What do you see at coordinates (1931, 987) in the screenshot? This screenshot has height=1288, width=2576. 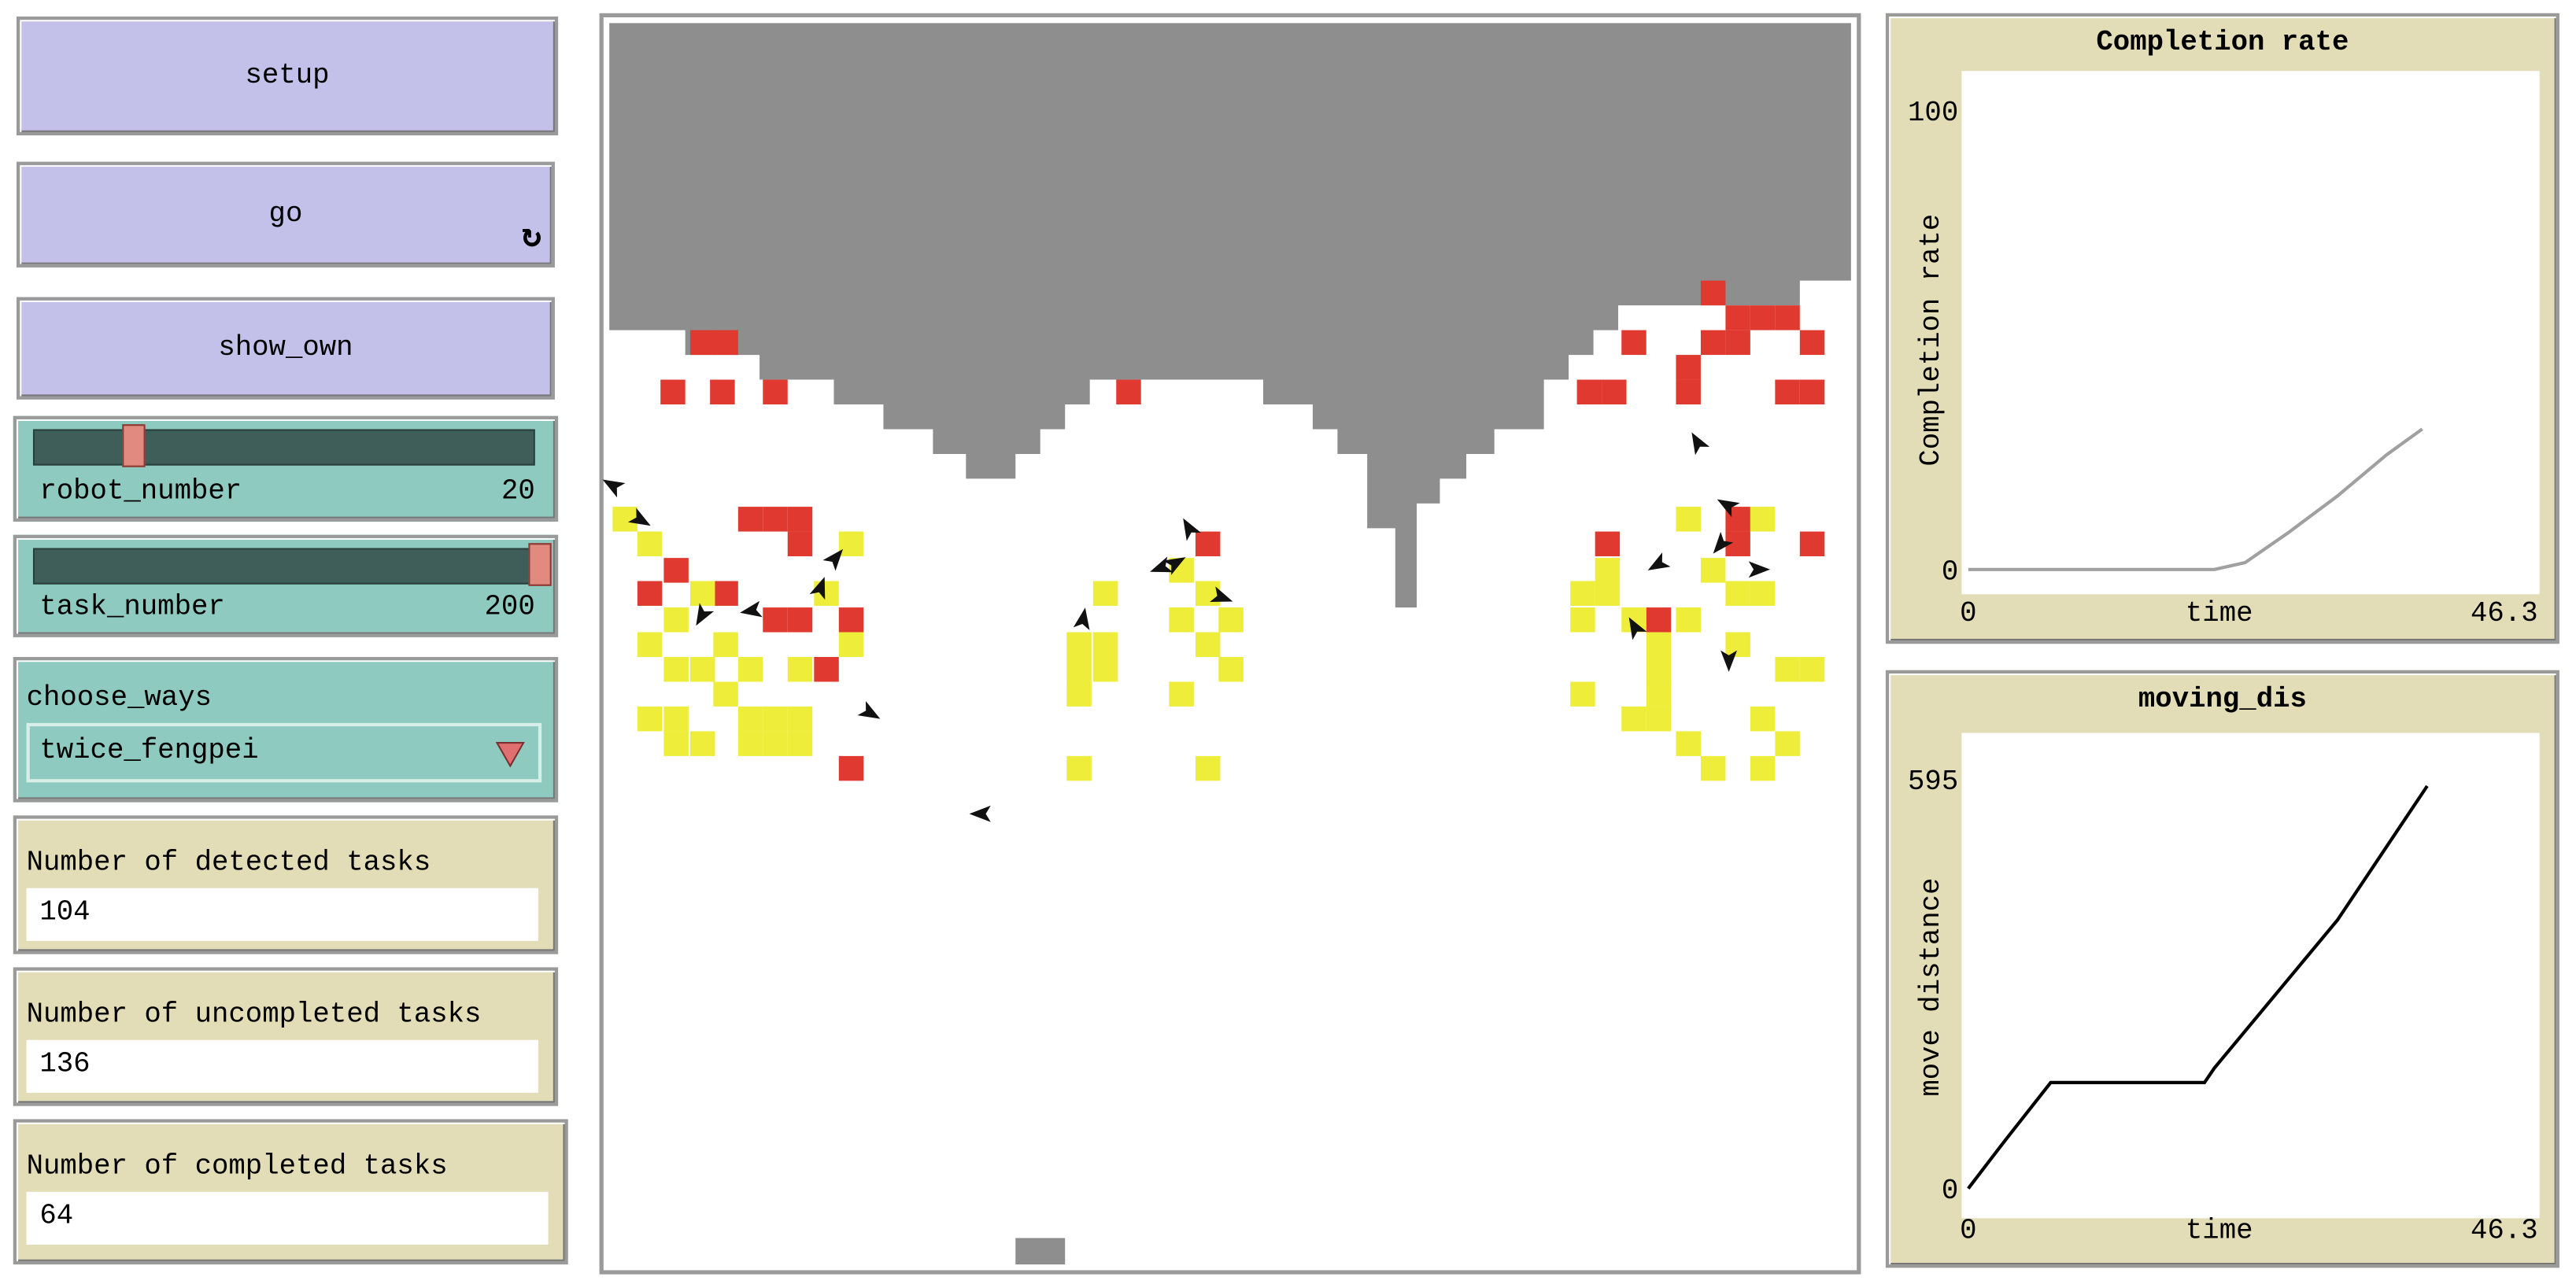 I see `y-axis-label: move distance` at bounding box center [1931, 987].